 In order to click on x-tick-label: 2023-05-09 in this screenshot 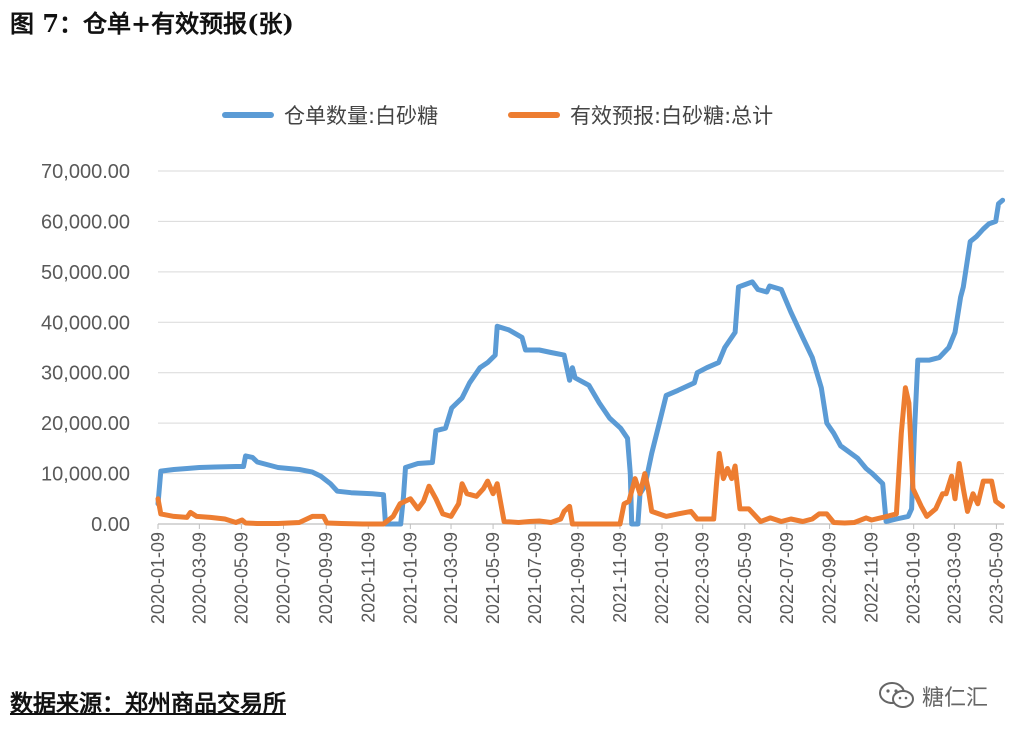, I will do `click(996, 578)`.